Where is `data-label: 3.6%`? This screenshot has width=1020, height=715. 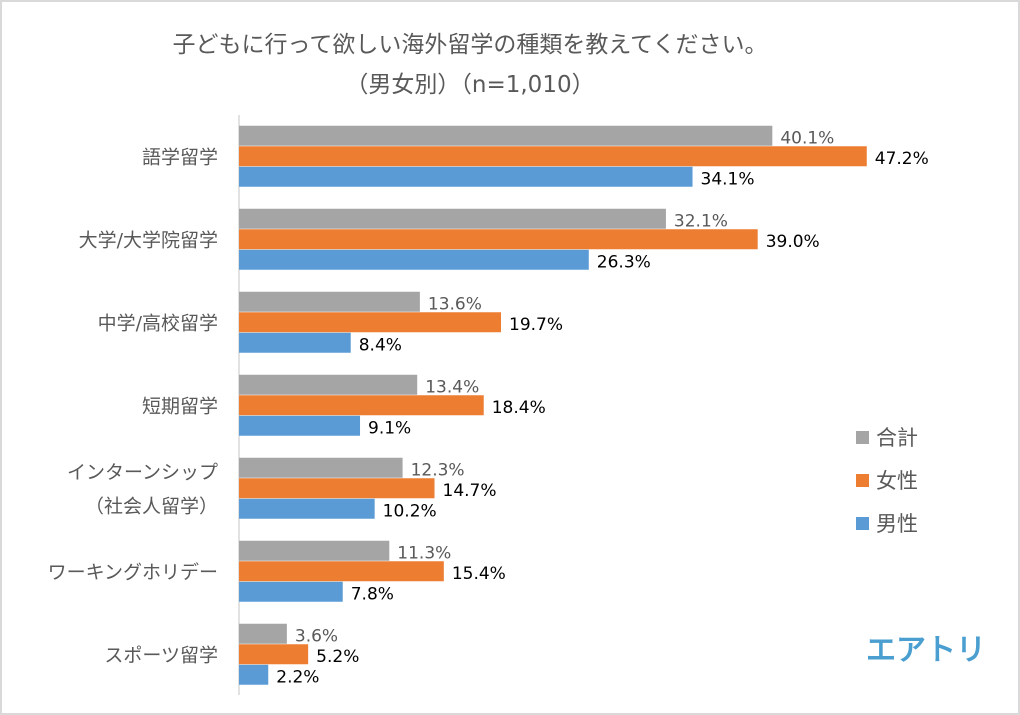 data-label: 3.6% is located at coordinates (316, 636).